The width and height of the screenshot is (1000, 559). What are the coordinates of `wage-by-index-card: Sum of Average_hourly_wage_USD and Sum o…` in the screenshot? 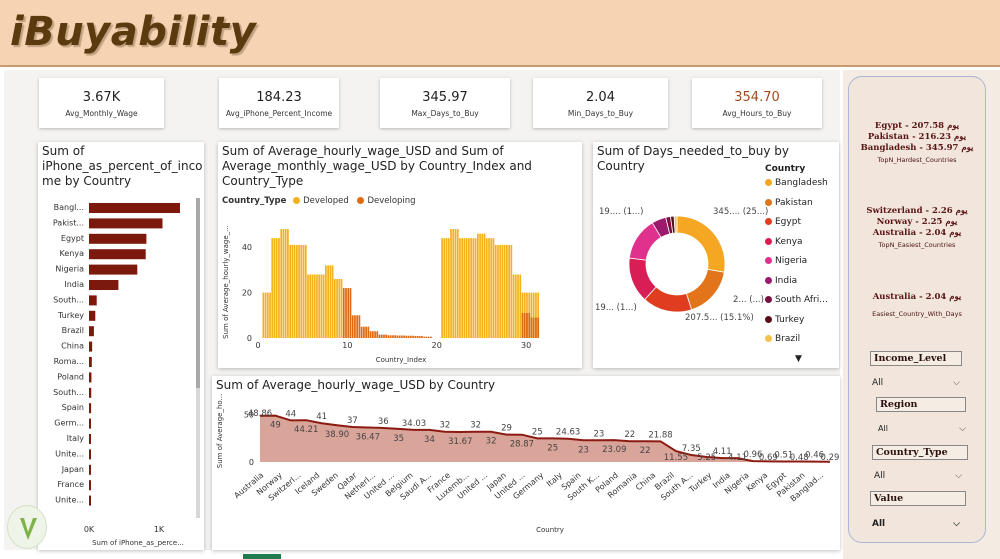 It's located at (400, 255).